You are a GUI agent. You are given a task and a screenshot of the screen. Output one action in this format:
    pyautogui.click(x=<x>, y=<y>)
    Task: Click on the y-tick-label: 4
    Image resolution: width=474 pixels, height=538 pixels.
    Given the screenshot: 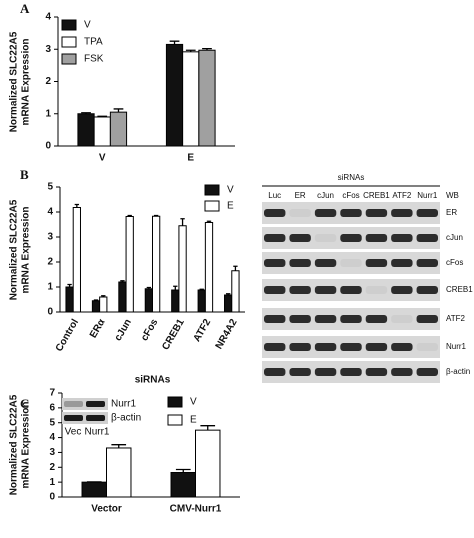 What is the action you would take?
    pyautogui.click(x=50, y=212)
    